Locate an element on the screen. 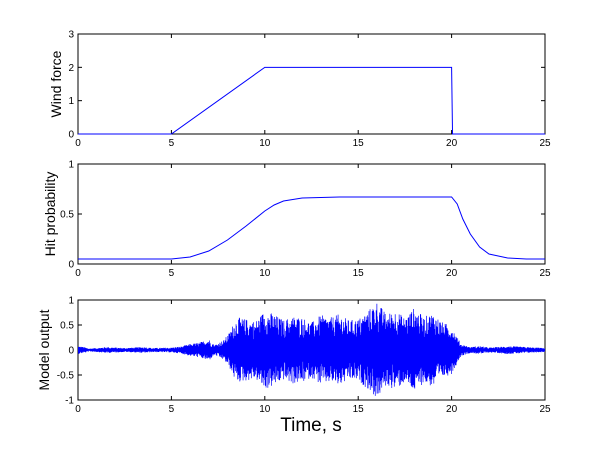 This screenshot has height=450, width=601. x-axis-label: Time, s is located at coordinates (311, 425).